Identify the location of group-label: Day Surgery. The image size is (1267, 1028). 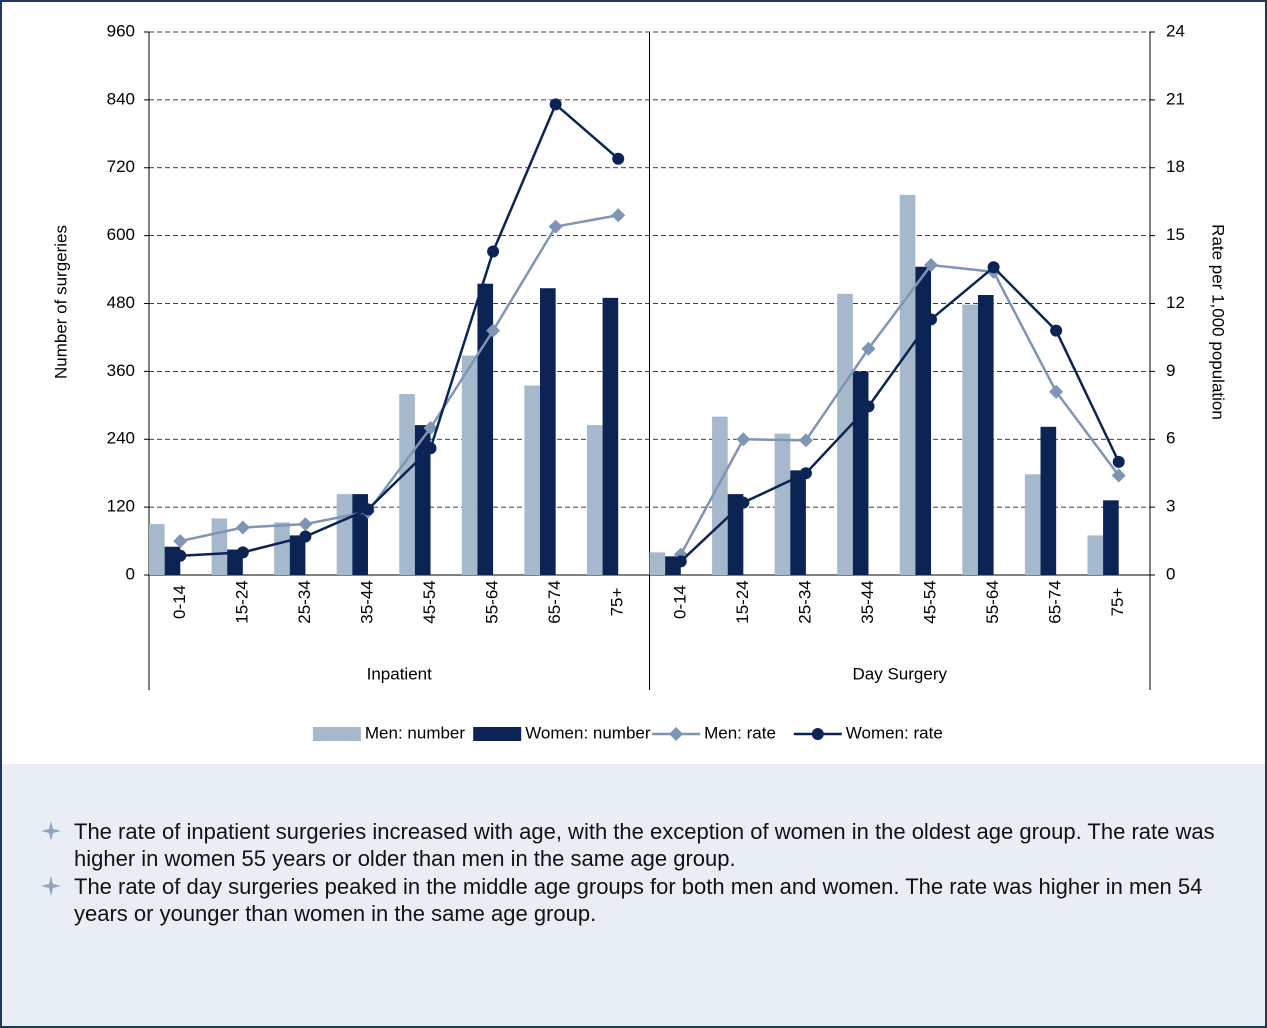
(900, 673).